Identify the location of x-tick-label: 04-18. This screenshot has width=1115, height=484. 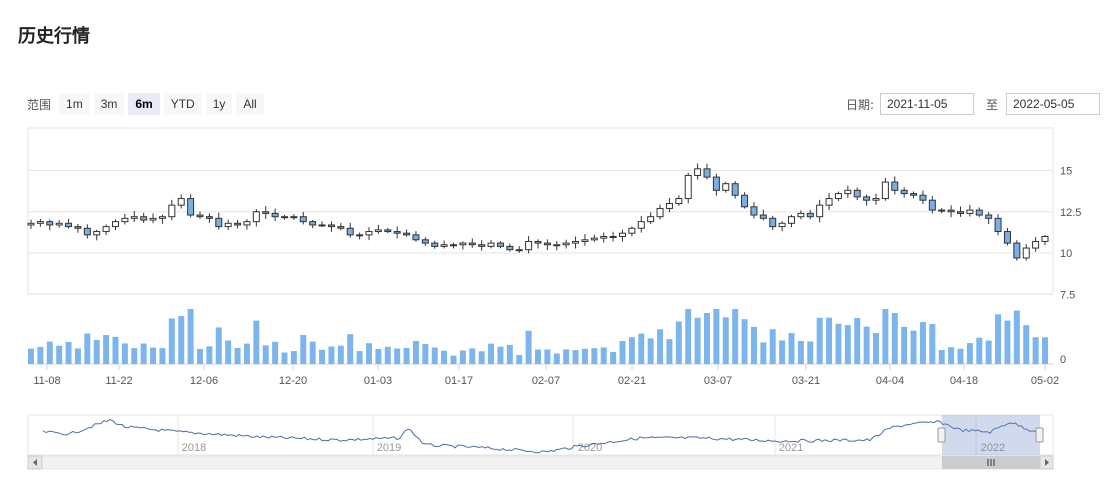
(964, 381).